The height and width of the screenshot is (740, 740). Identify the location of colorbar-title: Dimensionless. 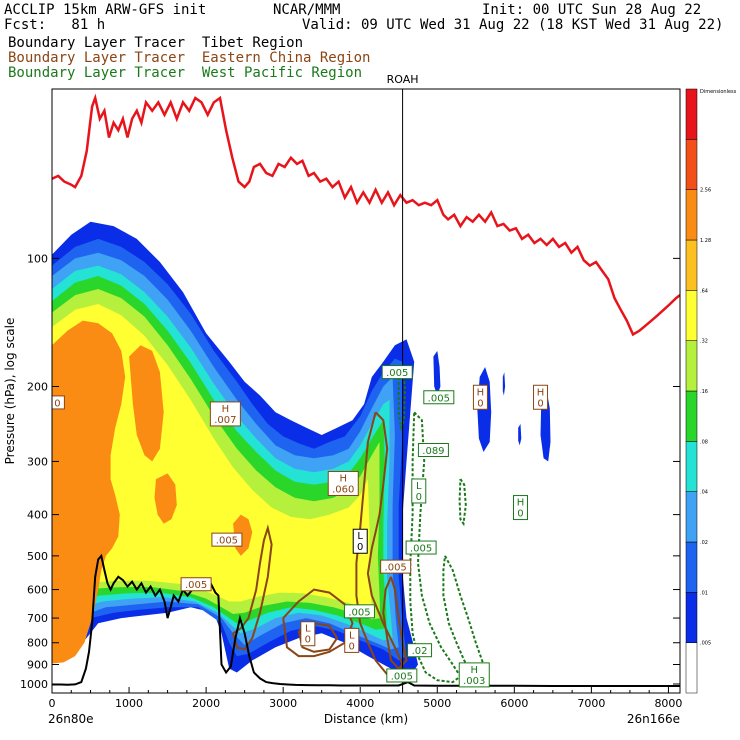
(718, 92).